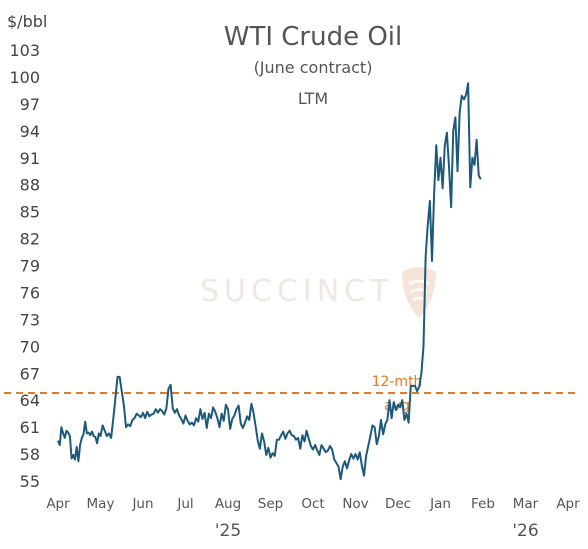 The image size is (588, 549). I want to click on x-tick-label: Jan, so click(440, 504).